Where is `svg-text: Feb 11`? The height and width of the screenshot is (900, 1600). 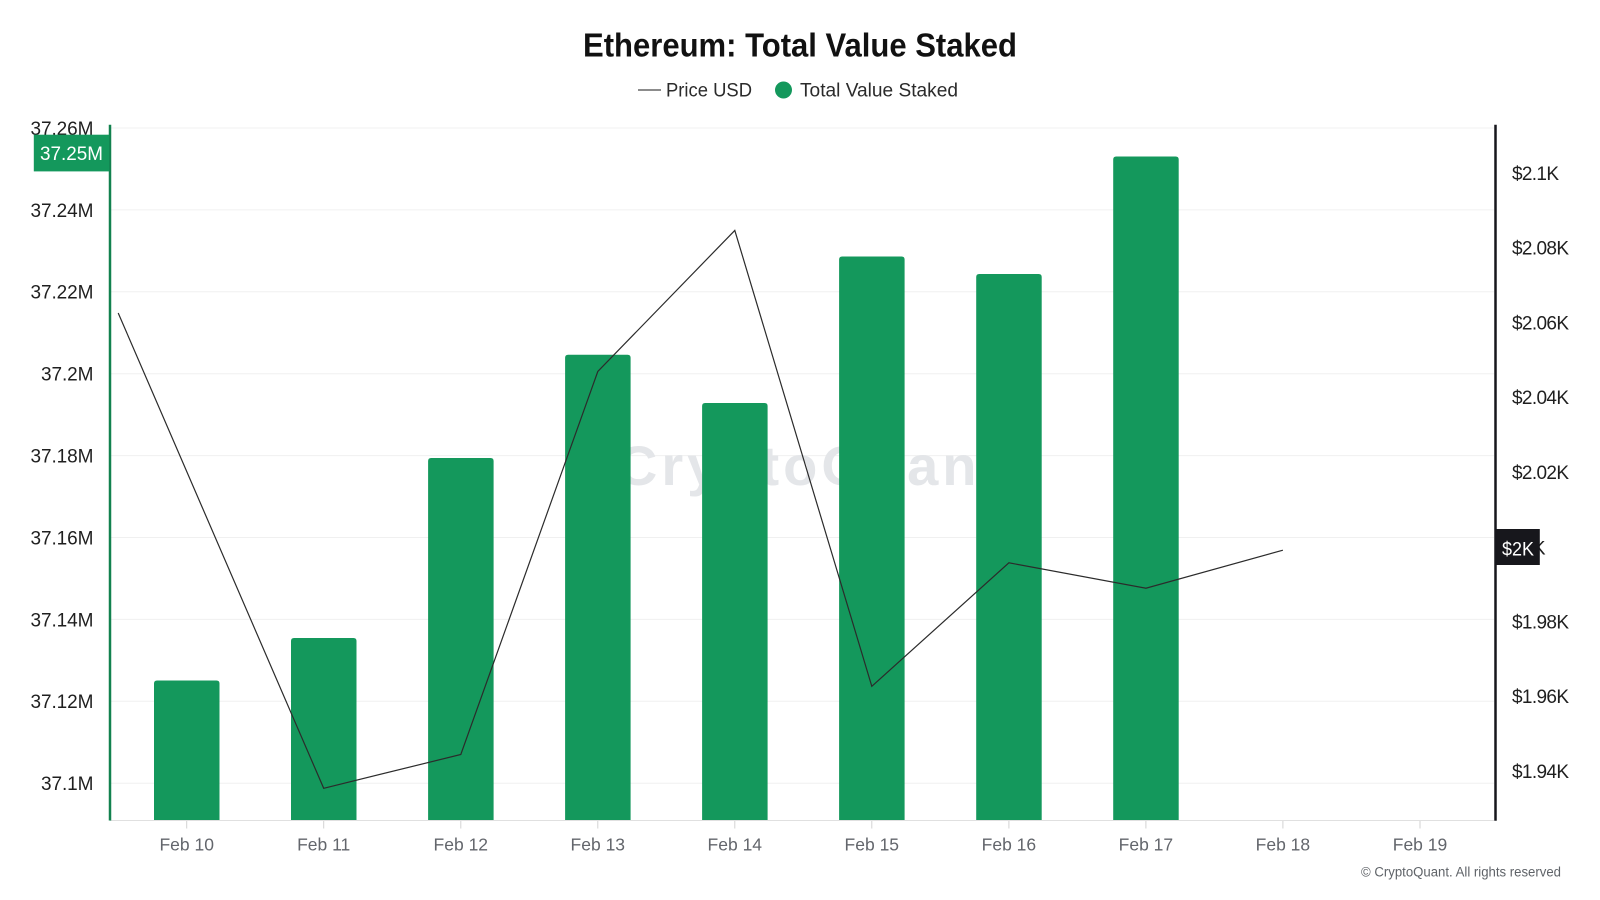 svg-text: Feb 11 is located at coordinates (323, 845).